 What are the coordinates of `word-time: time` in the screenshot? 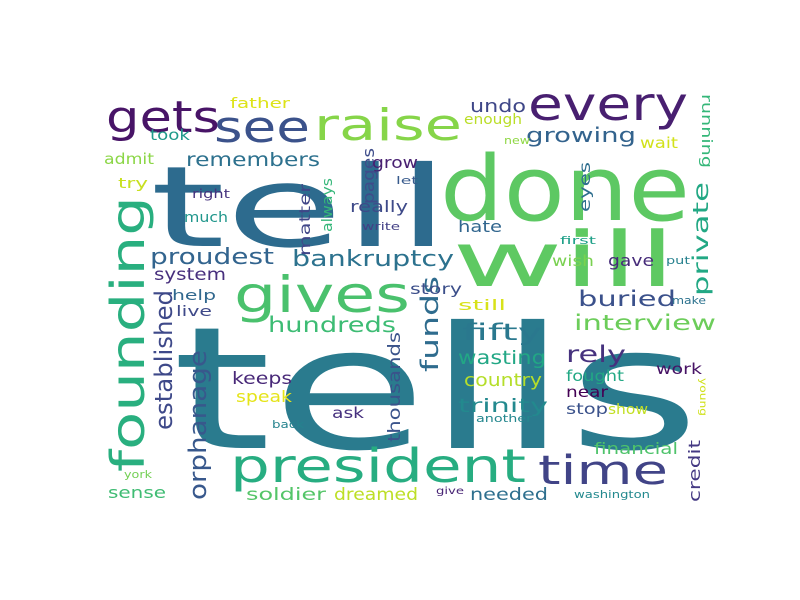 It's located at (603, 471).